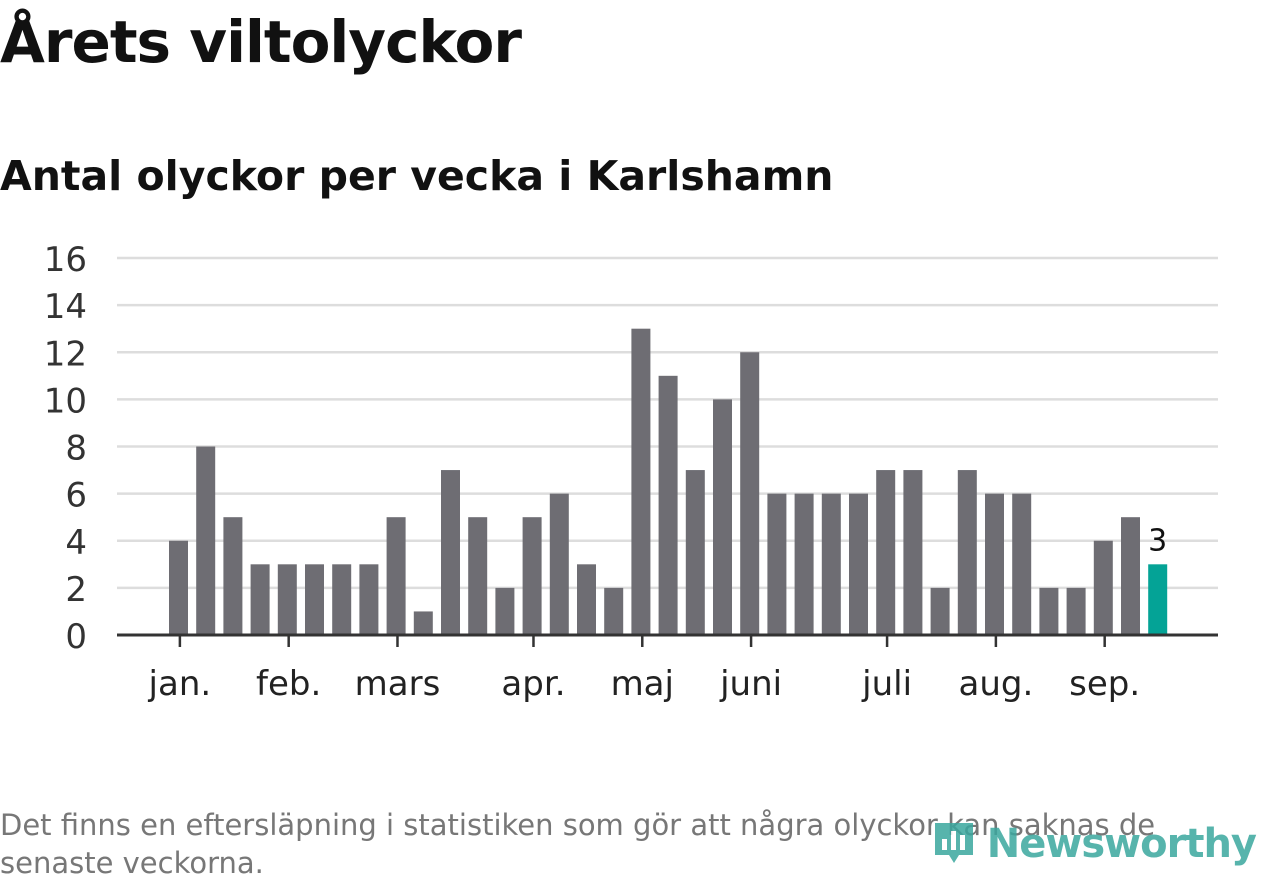 This screenshot has width=1262, height=882. Describe the element at coordinates (65, 307) in the screenshot. I see `y-tick-label: 14` at that location.